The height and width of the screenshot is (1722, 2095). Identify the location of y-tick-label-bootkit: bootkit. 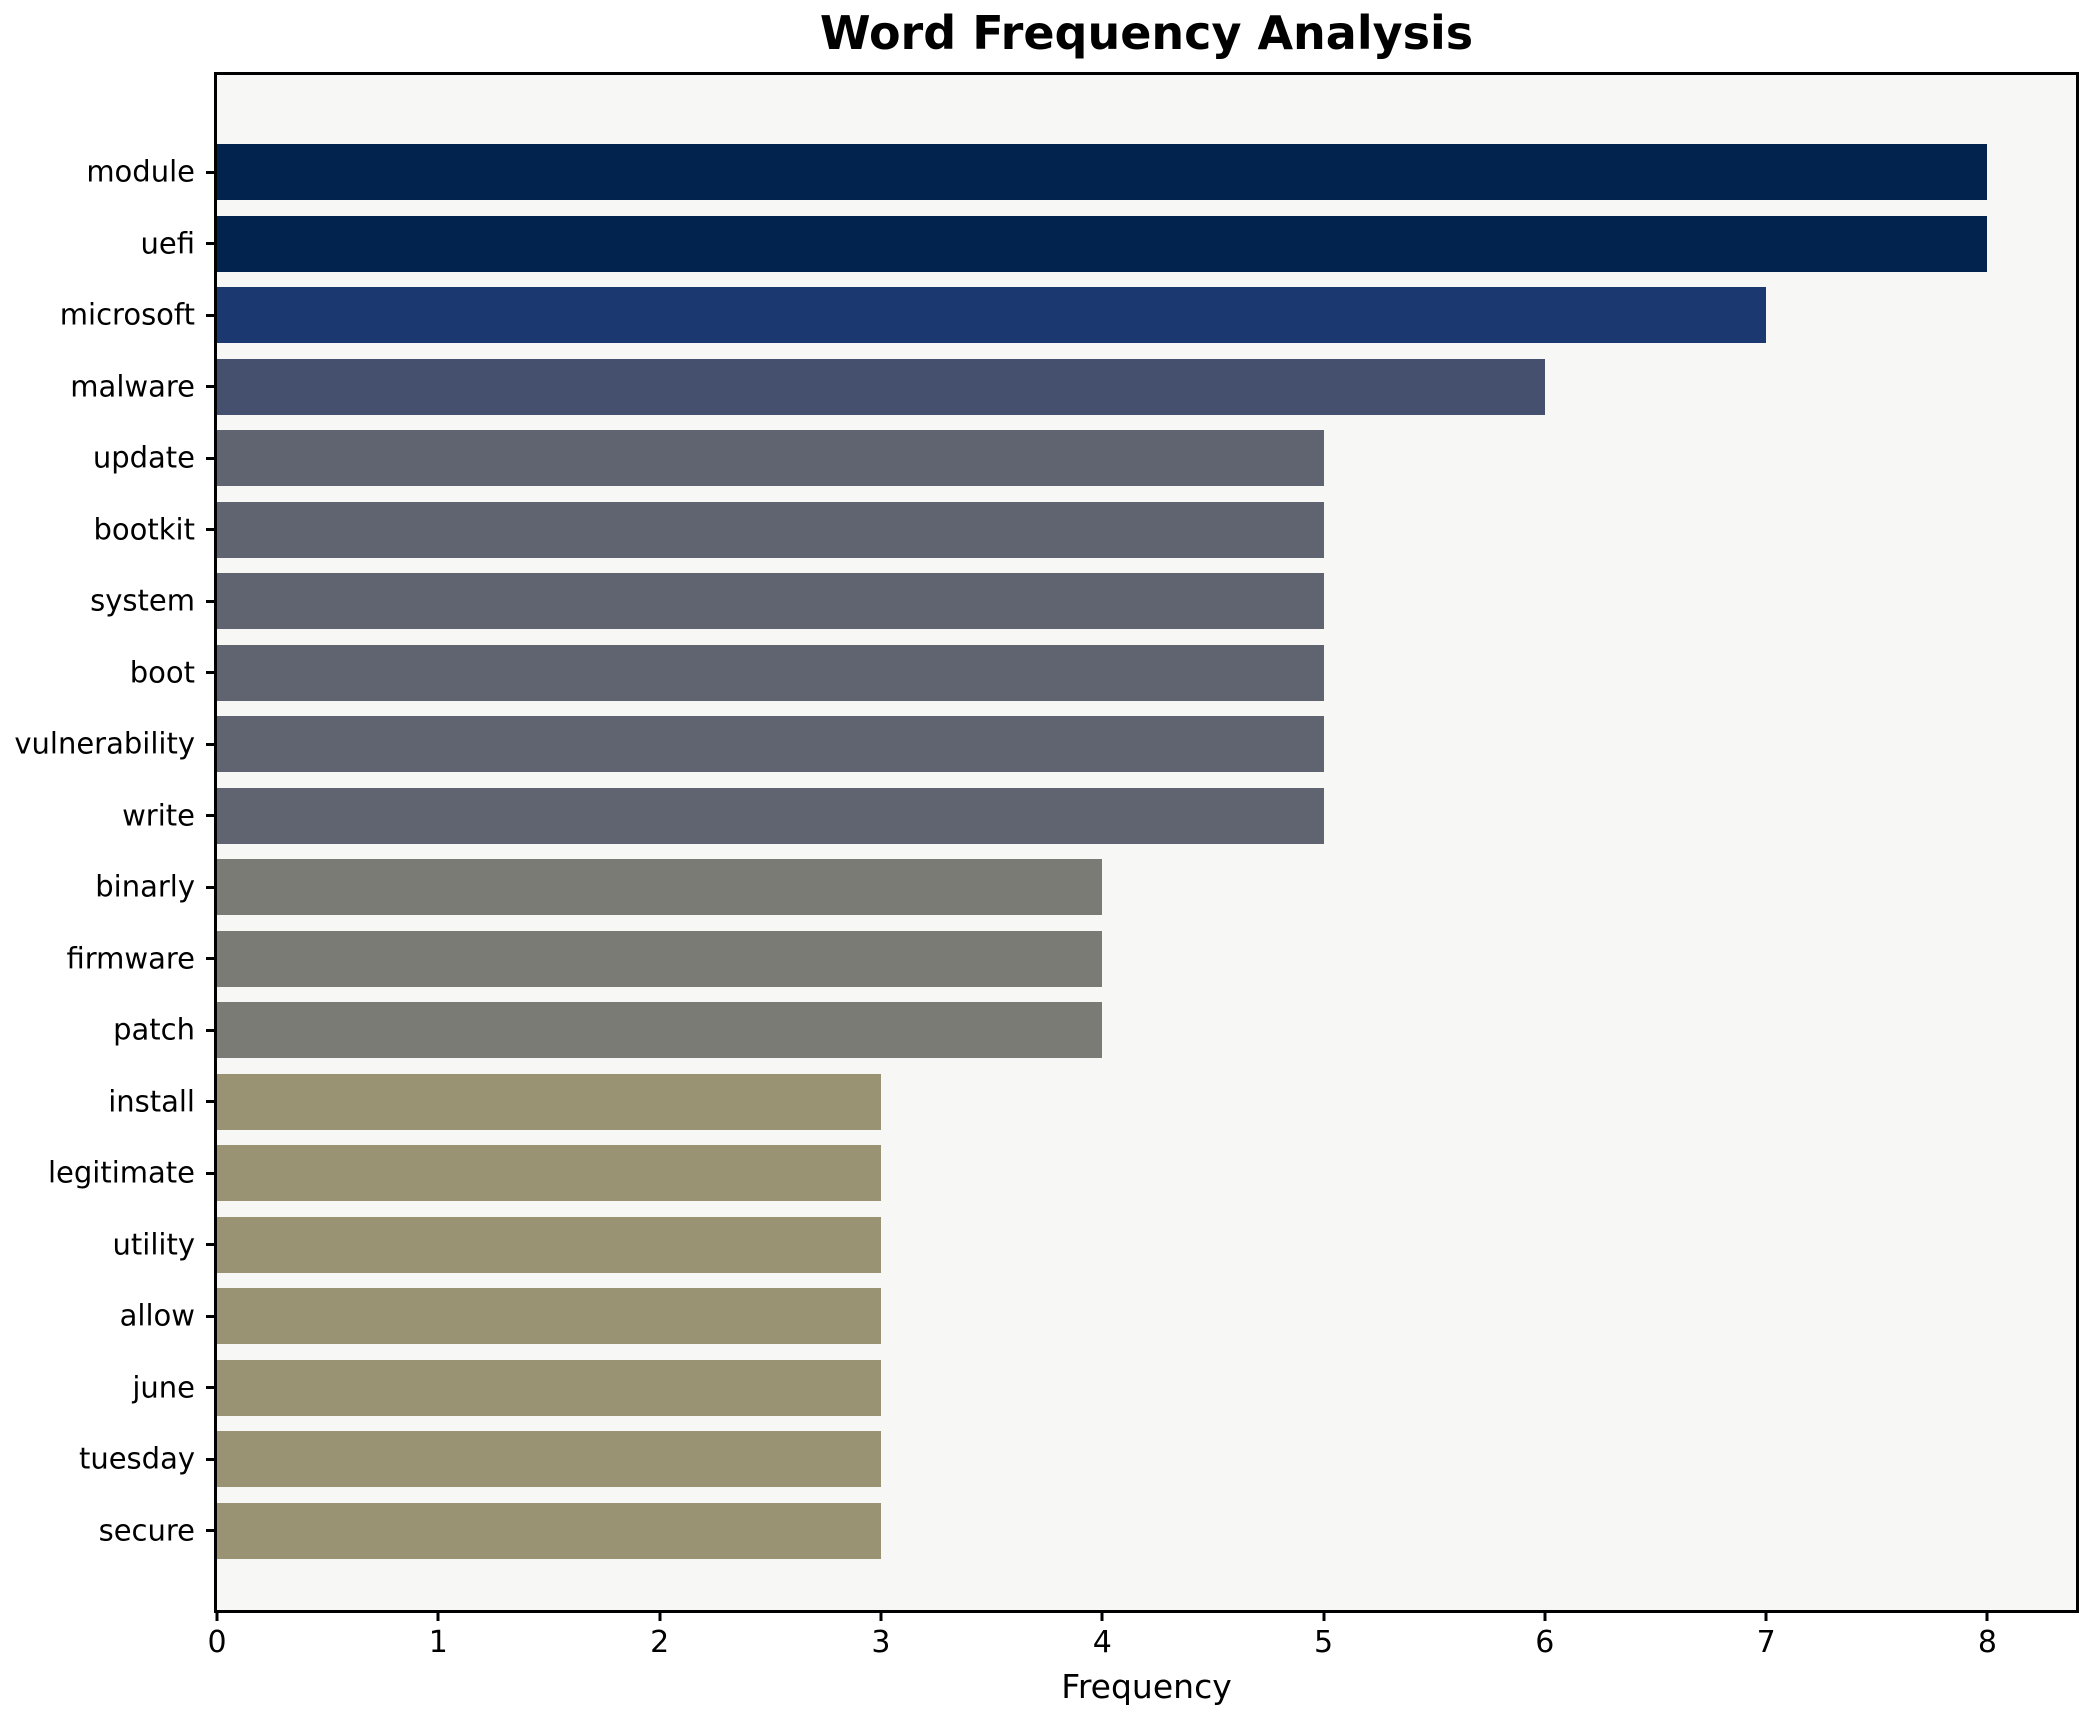
(144, 529).